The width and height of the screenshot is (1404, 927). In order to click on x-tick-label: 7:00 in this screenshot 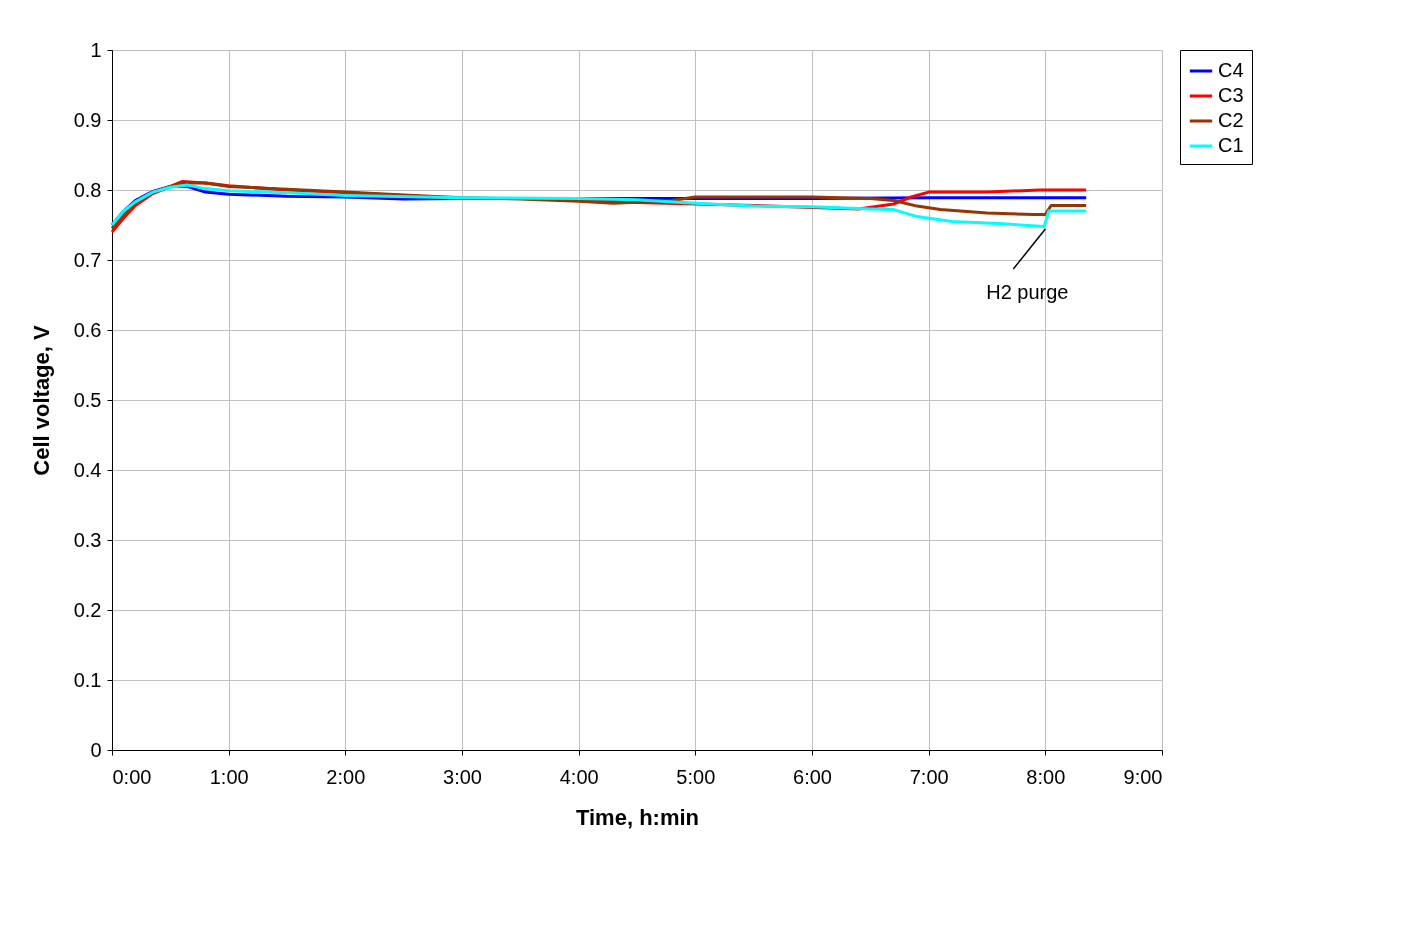, I will do `click(929, 776)`.